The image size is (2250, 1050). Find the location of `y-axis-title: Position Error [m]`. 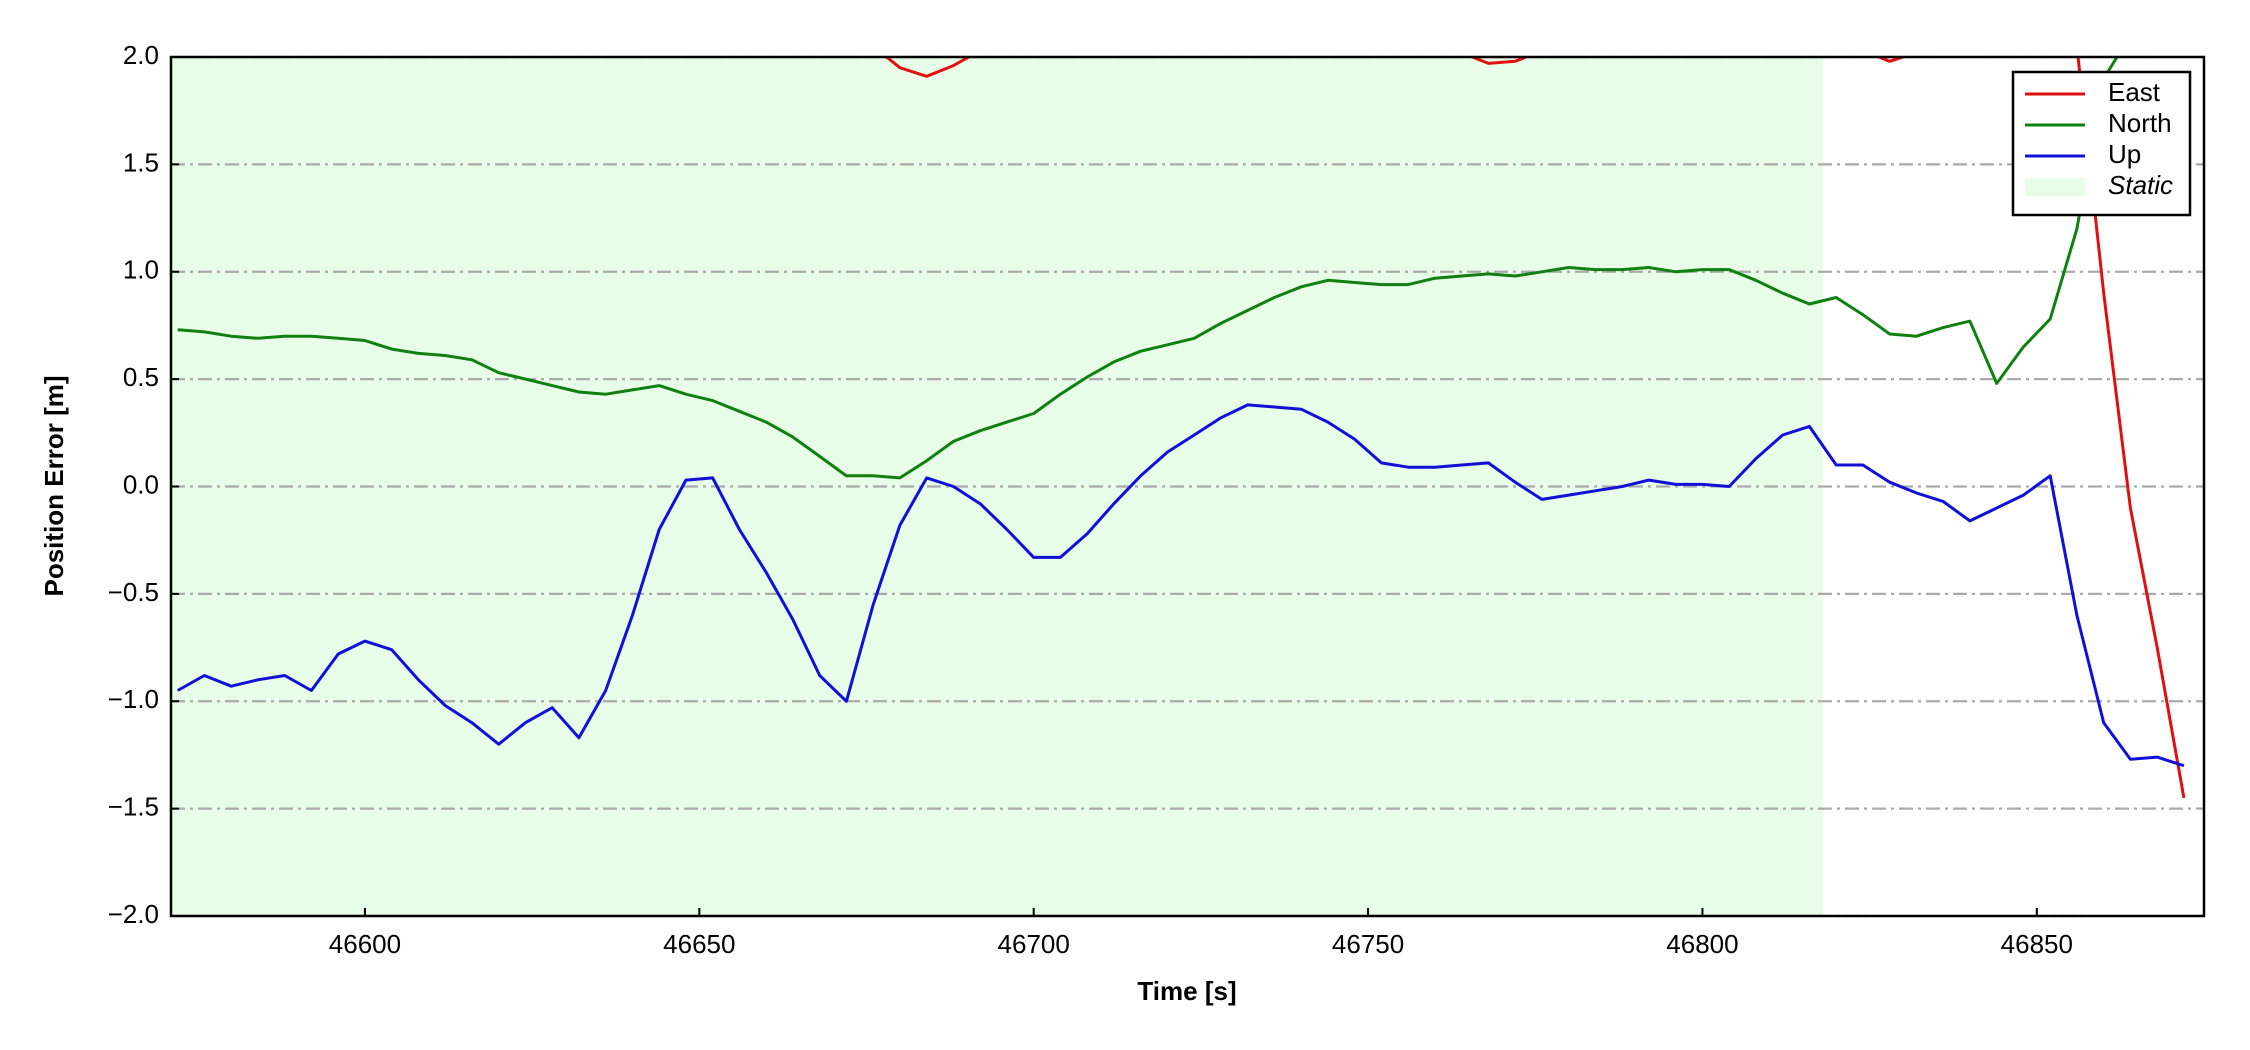

y-axis-title: Position Error [m] is located at coordinates (54, 485).